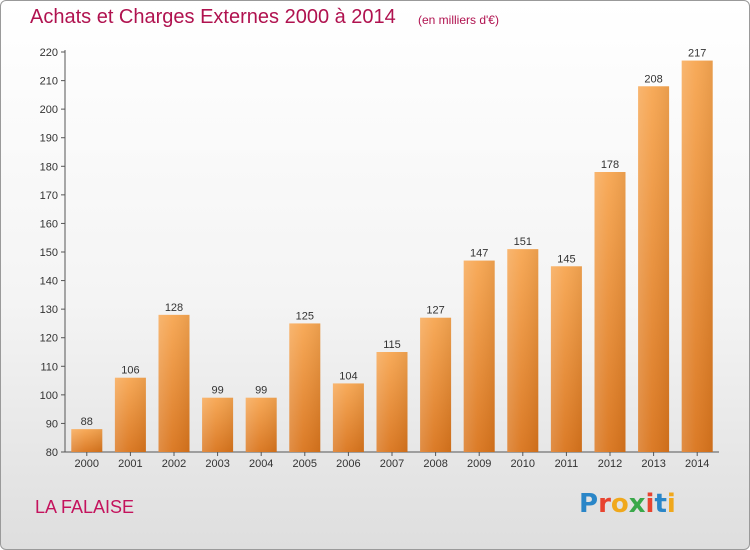 The image size is (750, 550). What do you see at coordinates (436, 384) in the screenshot?
I see `bar-shine-2008` at bounding box center [436, 384].